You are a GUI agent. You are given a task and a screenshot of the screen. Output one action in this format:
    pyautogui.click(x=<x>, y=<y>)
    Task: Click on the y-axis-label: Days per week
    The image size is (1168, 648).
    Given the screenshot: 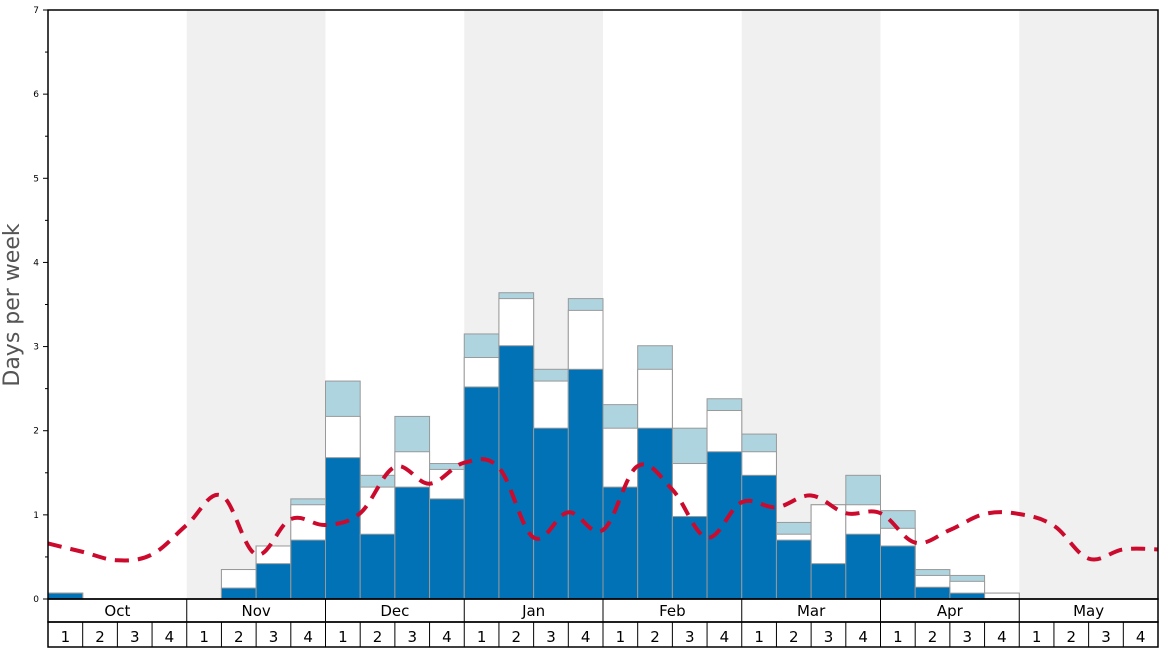 What is the action you would take?
    pyautogui.click(x=12, y=304)
    